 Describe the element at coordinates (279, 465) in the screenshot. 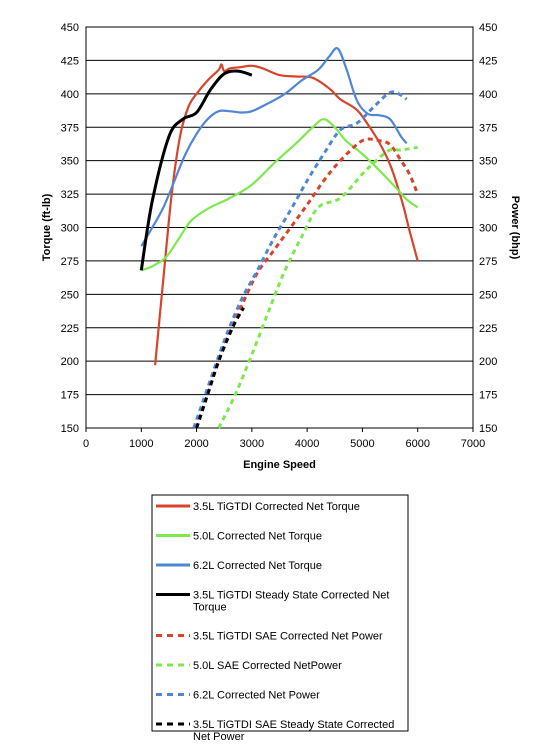

I see `x-axis-label: Engine Speed` at that location.